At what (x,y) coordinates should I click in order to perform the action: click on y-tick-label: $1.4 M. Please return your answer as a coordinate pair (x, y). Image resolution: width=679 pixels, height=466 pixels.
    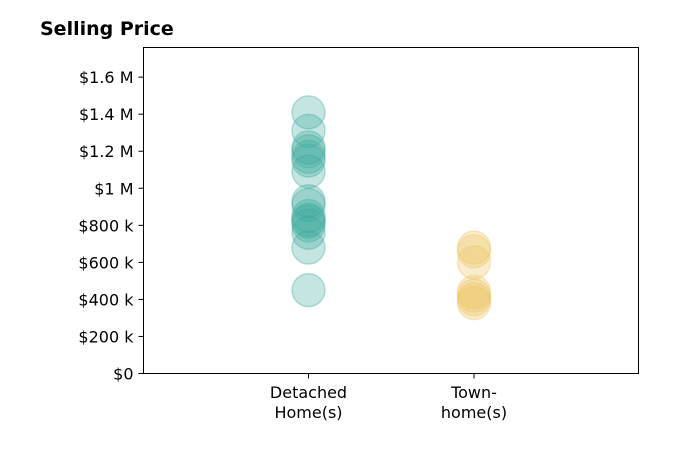
    Looking at the image, I should click on (106, 114).